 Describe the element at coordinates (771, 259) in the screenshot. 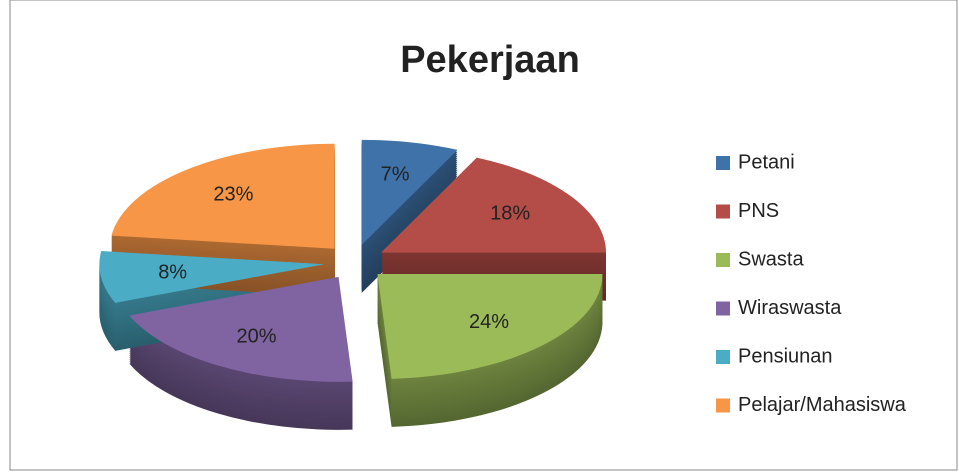

I see `legend-label: Swasta` at that location.